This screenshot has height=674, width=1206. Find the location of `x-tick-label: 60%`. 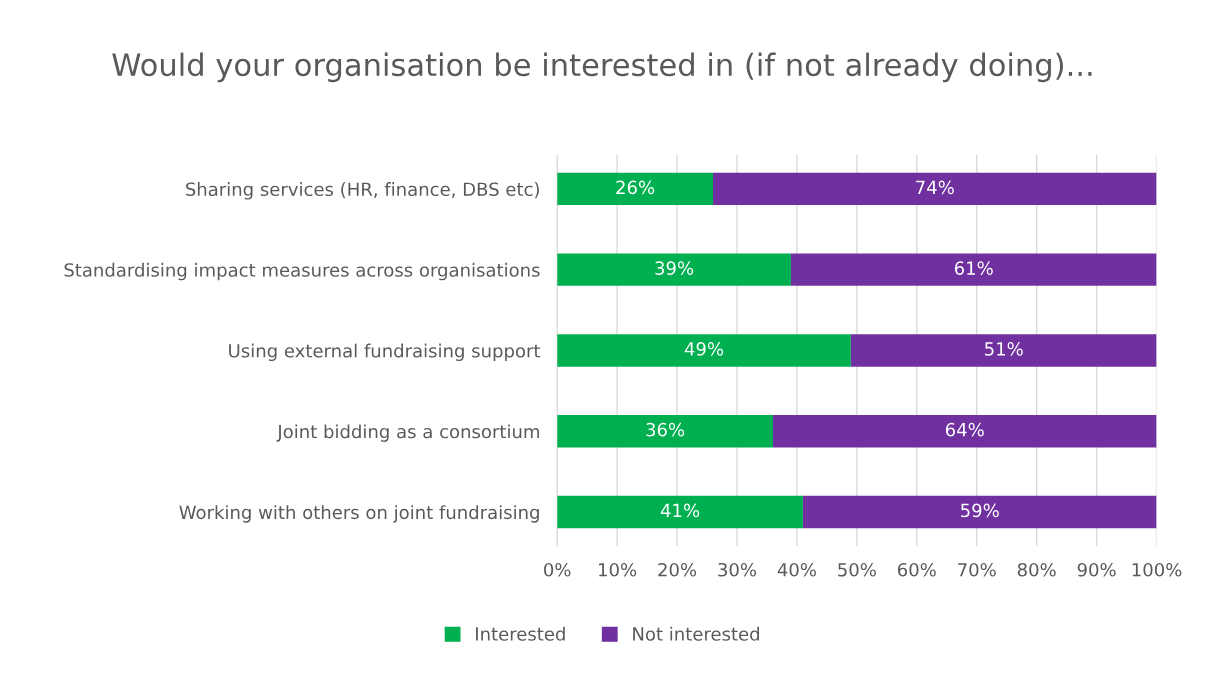

x-tick-label: 60% is located at coordinates (917, 569).